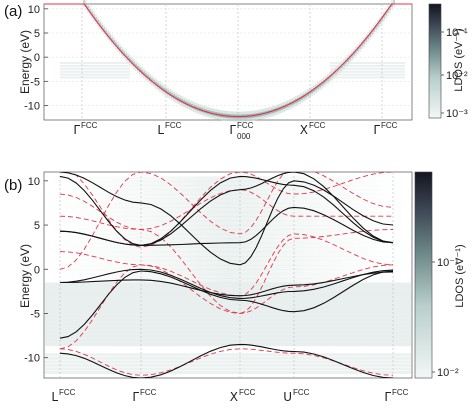 The width and height of the screenshot is (474, 408). I want to click on y-tick-label: 10, so click(34, 182).